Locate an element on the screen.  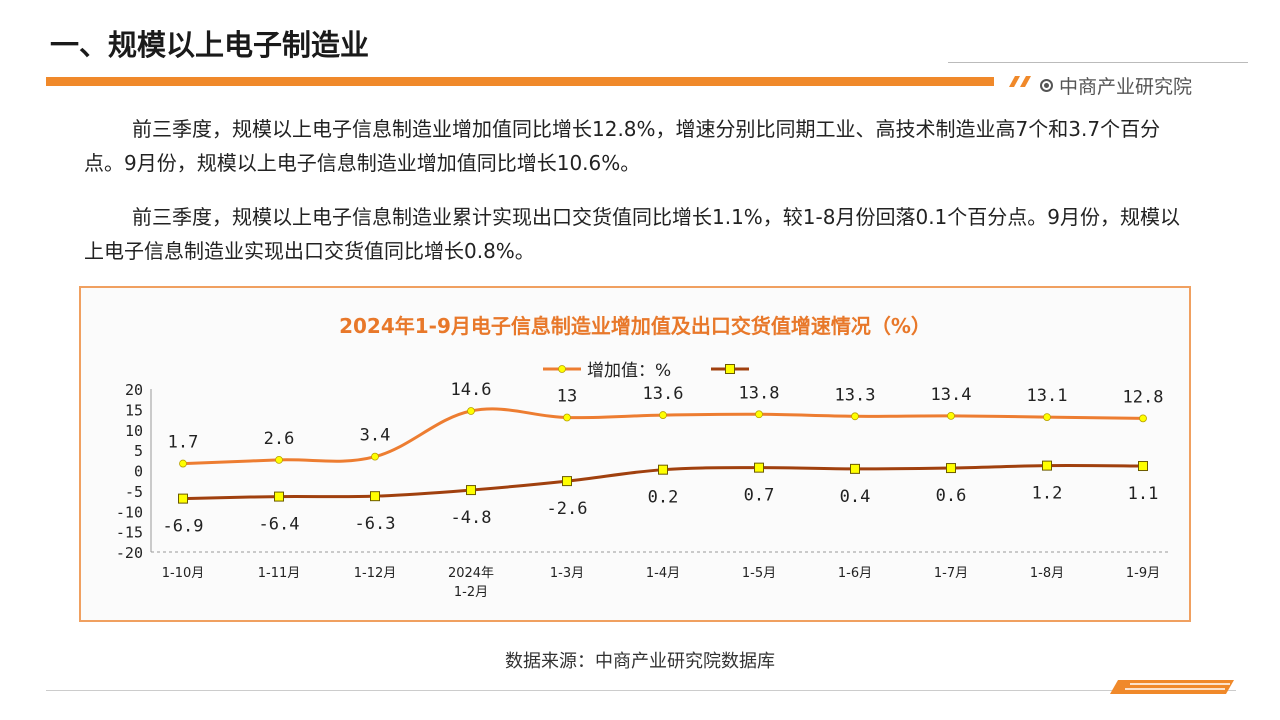
footer-stripes-icon is located at coordinates (1172, 687).